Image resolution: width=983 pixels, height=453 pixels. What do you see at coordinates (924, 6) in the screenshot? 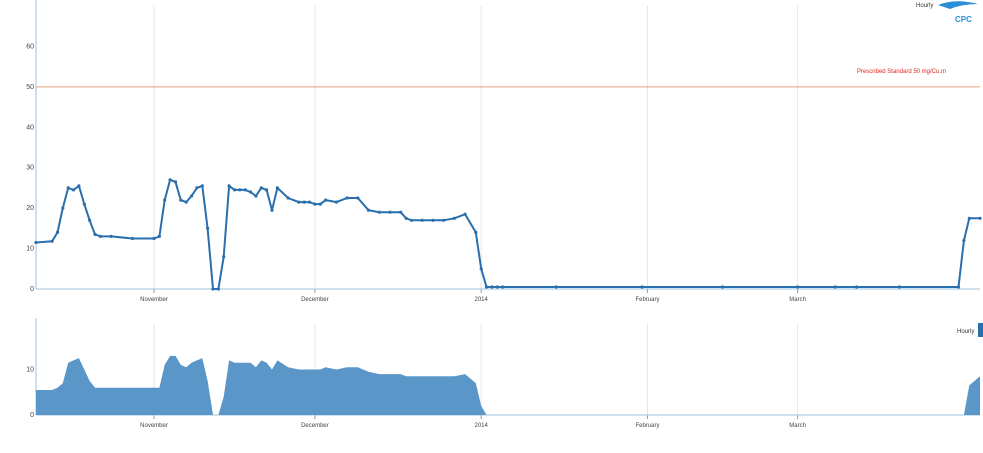
I see `legend-hourly-label: Hourly` at bounding box center [924, 6].